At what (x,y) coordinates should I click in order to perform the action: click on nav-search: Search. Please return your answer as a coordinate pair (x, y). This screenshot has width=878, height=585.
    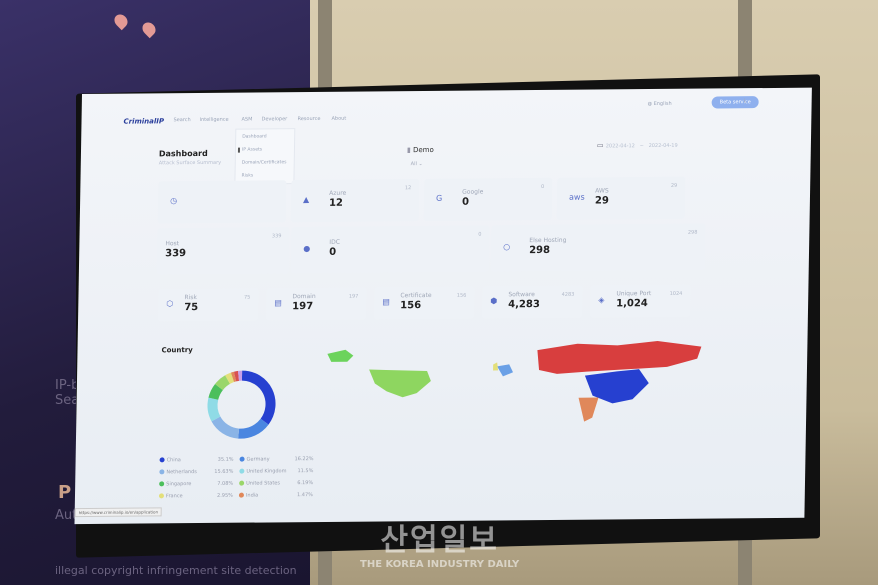
    Looking at the image, I should click on (182, 120).